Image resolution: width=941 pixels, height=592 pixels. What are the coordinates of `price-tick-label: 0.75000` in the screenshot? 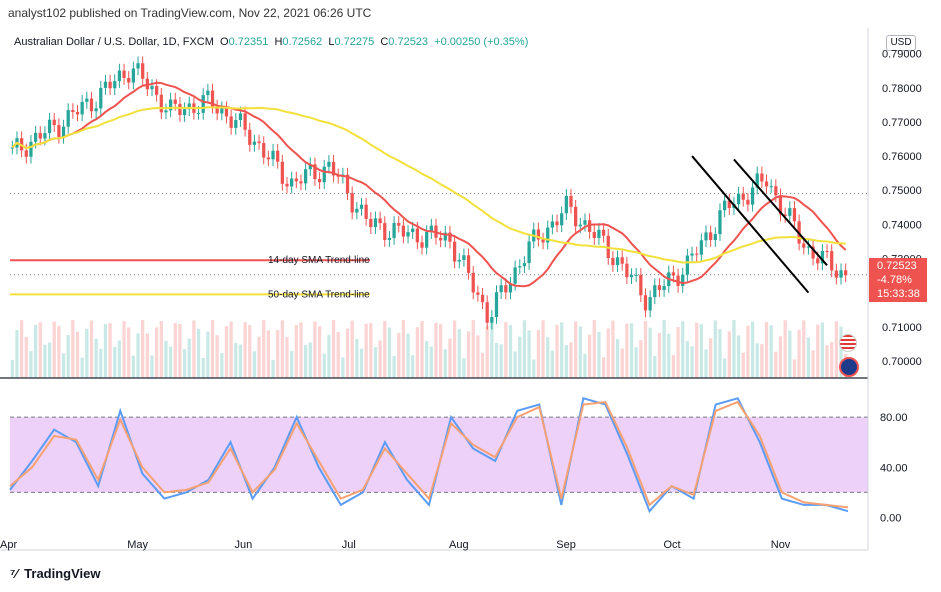 It's located at (902, 191).